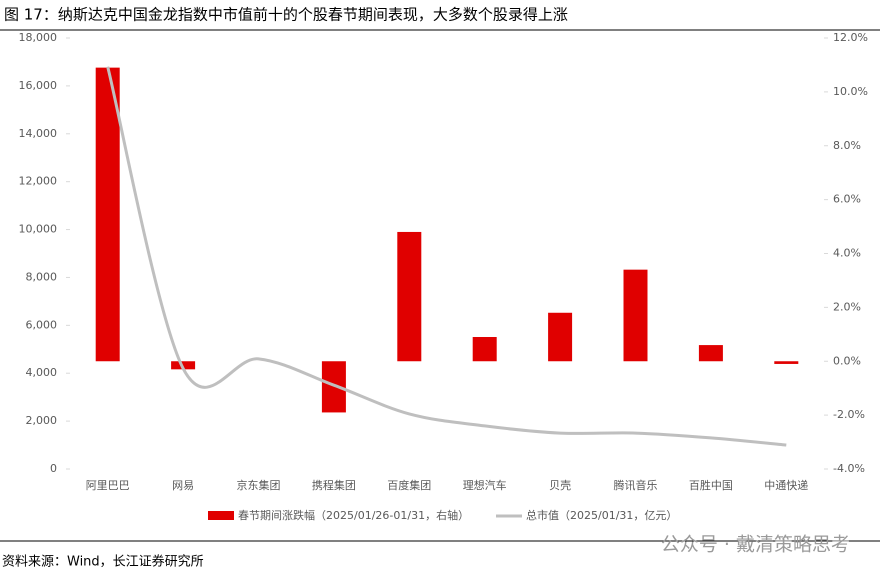 The width and height of the screenshot is (880, 579). What do you see at coordinates (847, 199) in the screenshot?
I see `y2-tick-label: 6.0%` at bounding box center [847, 199].